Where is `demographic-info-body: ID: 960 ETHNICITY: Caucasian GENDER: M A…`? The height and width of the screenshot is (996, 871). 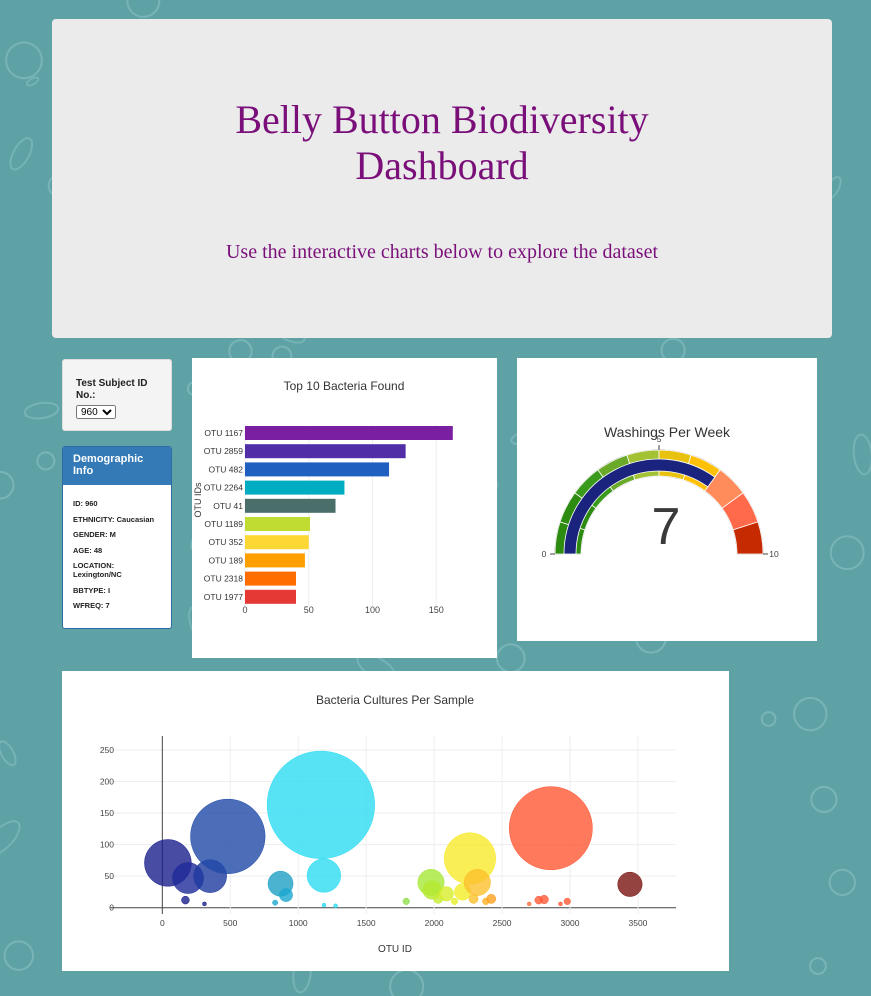 demographic-info-body: ID: 960 ETHNICITY: Caucasian GENDER: M A… is located at coordinates (117, 547).